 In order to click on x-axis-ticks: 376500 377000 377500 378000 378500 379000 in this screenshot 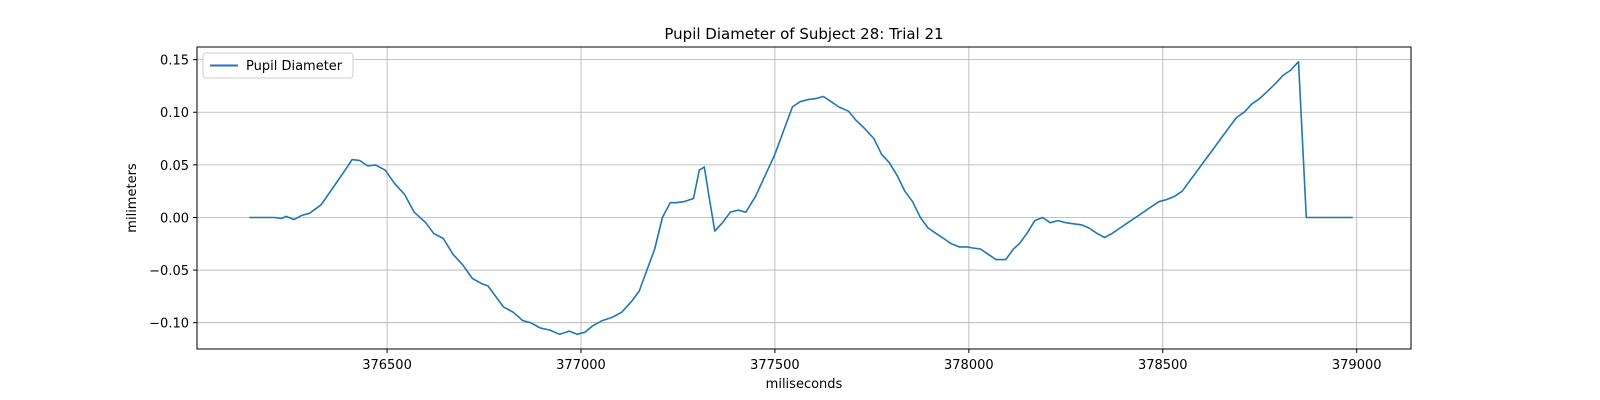, I will do `click(872, 361)`.